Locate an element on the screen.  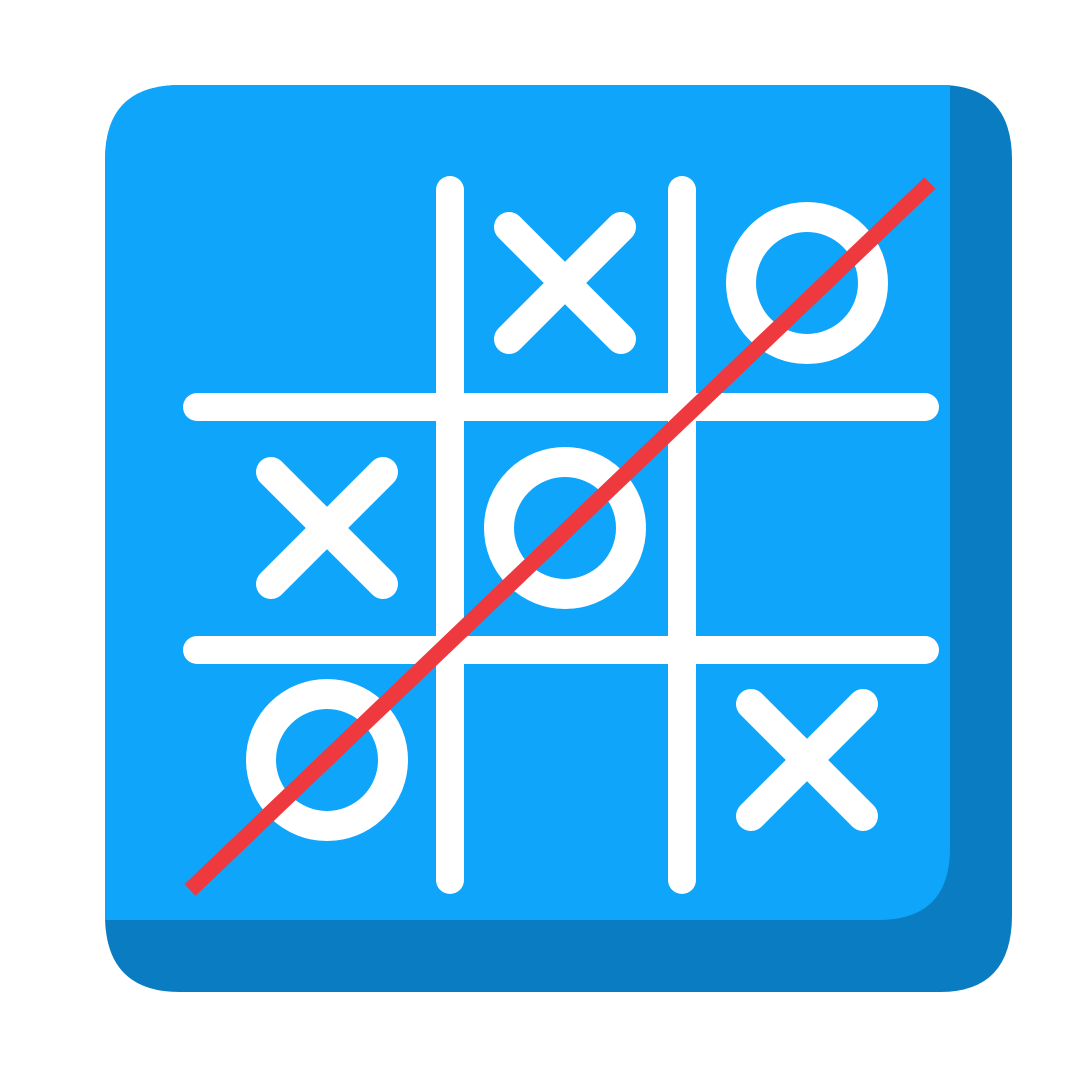
x-mark-r2c1 is located at coordinates (327, 528).